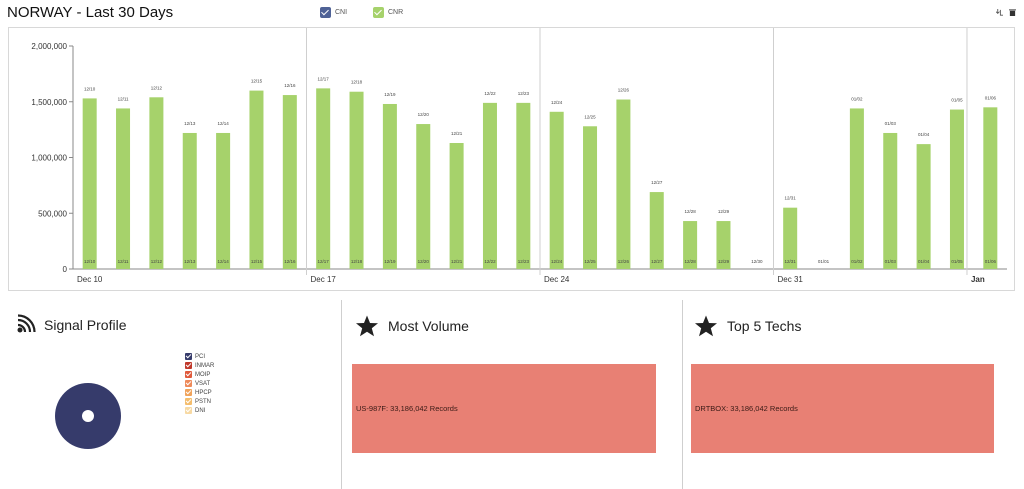  What do you see at coordinates (123, 261) in the screenshot?
I see `bar-bottom-label: 12/11` at bounding box center [123, 261].